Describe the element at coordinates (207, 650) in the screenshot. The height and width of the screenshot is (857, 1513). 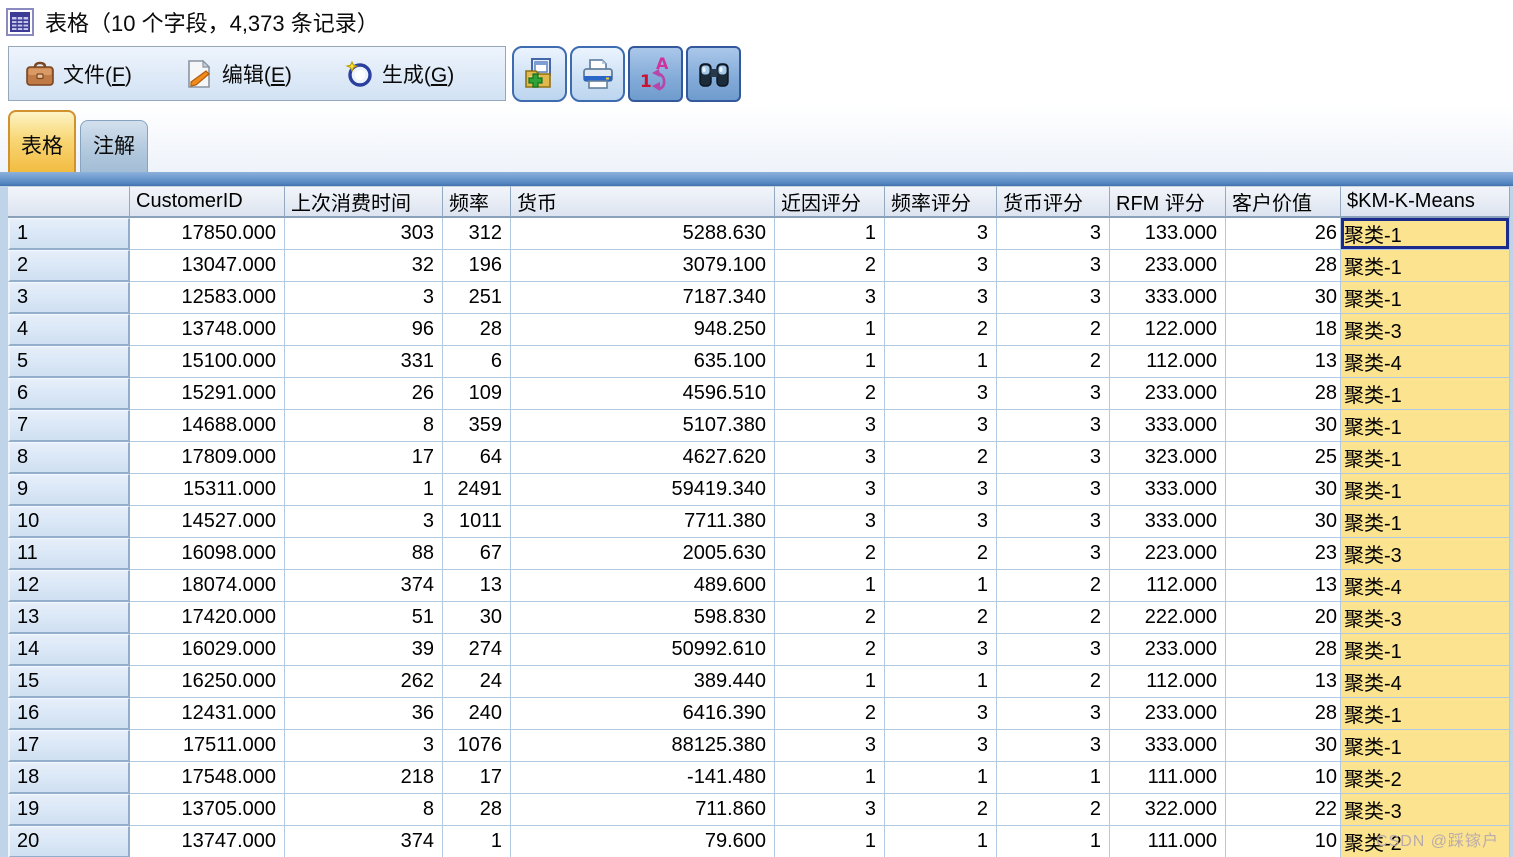
I see `data-cell: 16029.000` at that location.